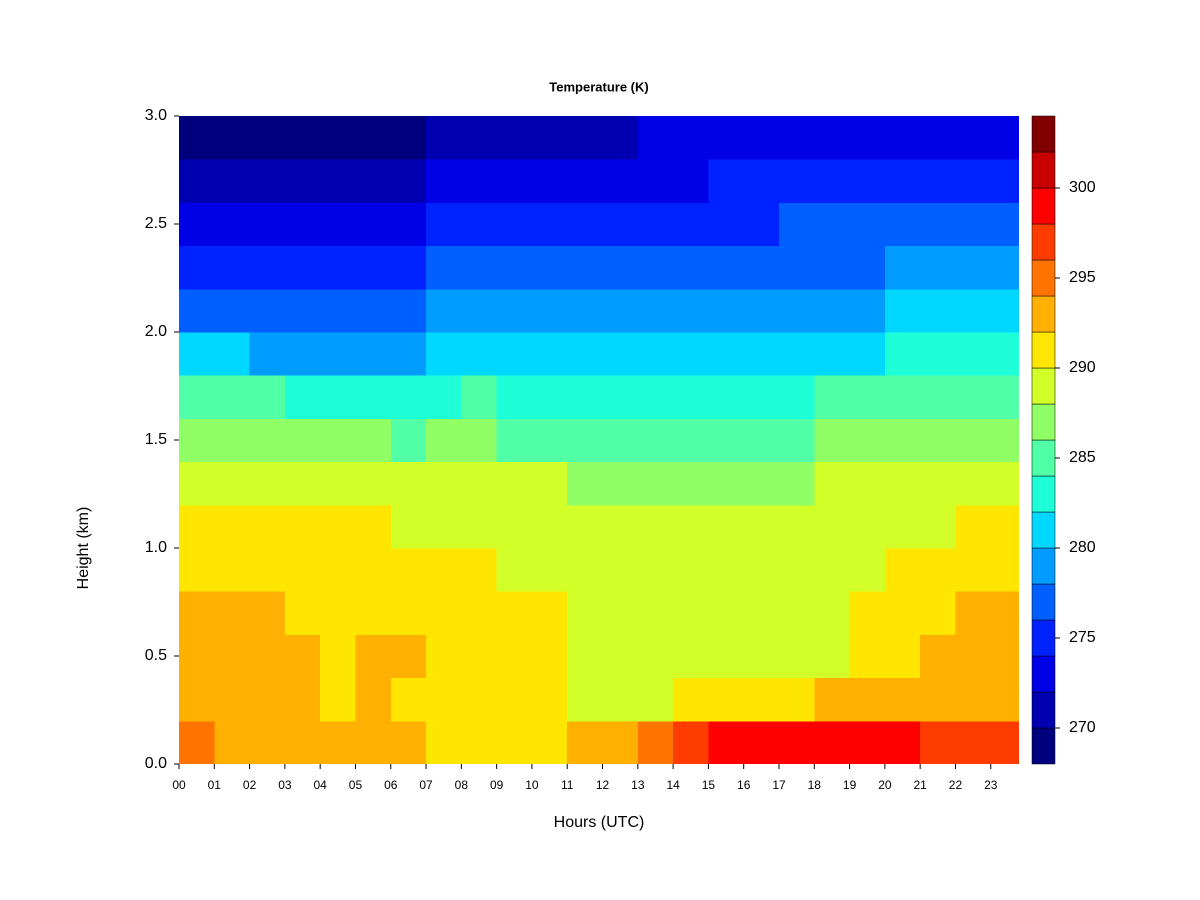 The width and height of the screenshot is (1200, 900). Describe the element at coordinates (391, 785) in the screenshot. I see `x-tick-label: 06` at that location.